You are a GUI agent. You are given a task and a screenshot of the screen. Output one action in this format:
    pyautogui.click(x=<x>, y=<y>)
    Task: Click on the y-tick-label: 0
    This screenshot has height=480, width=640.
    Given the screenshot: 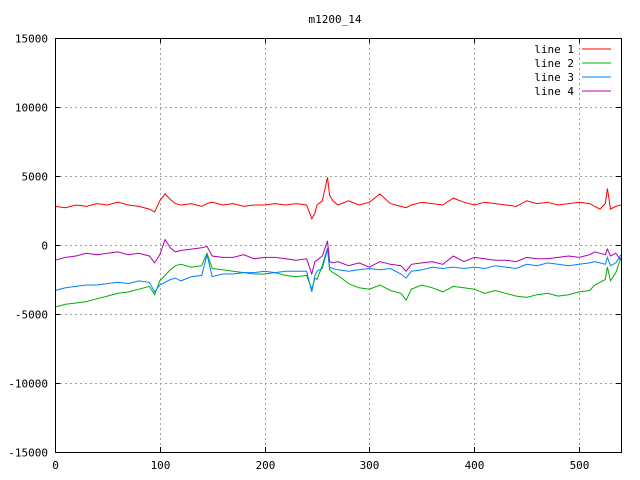 What is the action you would take?
    pyautogui.click(x=44, y=246)
    